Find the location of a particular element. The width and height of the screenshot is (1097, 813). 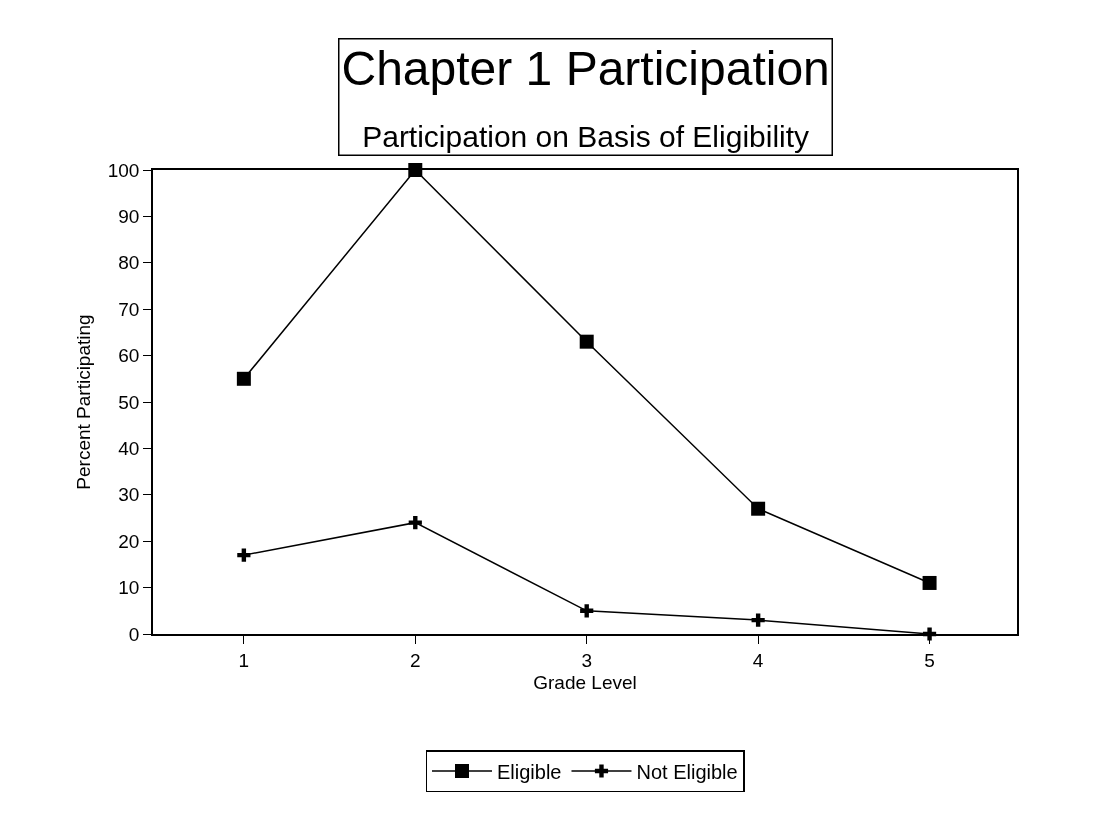

legend-label: Not Eligible is located at coordinates (687, 771).